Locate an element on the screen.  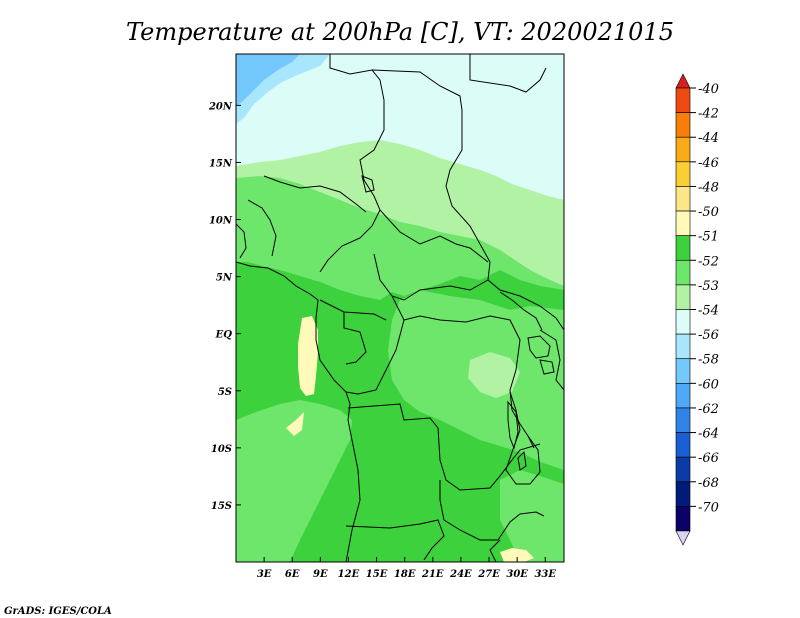
x-axis: 3E 6E 9E 12E 15E 18E 21E 24E 27E 30E 33E is located at coordinates (406, 568).